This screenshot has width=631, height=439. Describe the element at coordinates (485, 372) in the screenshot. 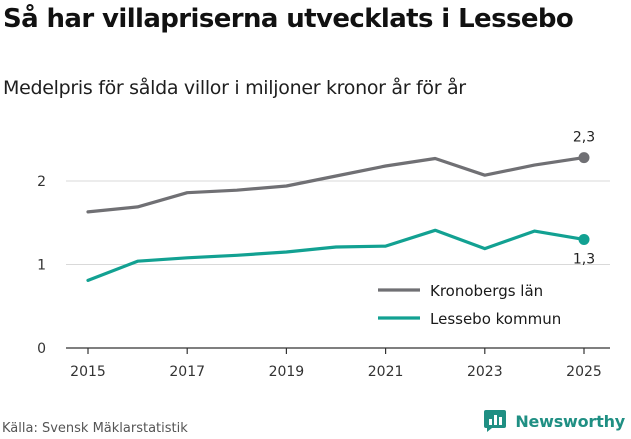

I see `x-tick-label: 2023` at that location.